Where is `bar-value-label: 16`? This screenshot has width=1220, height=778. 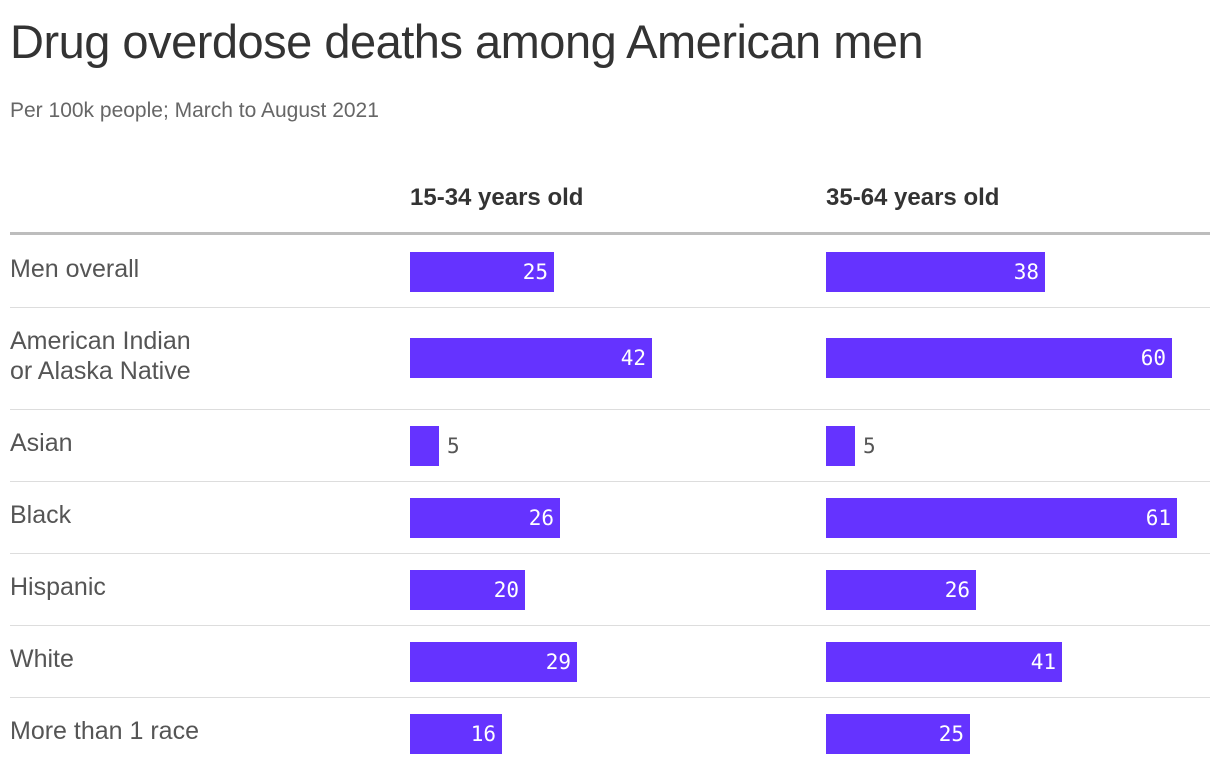 bar-value-label: 16 is located at coordinates (483, 734).